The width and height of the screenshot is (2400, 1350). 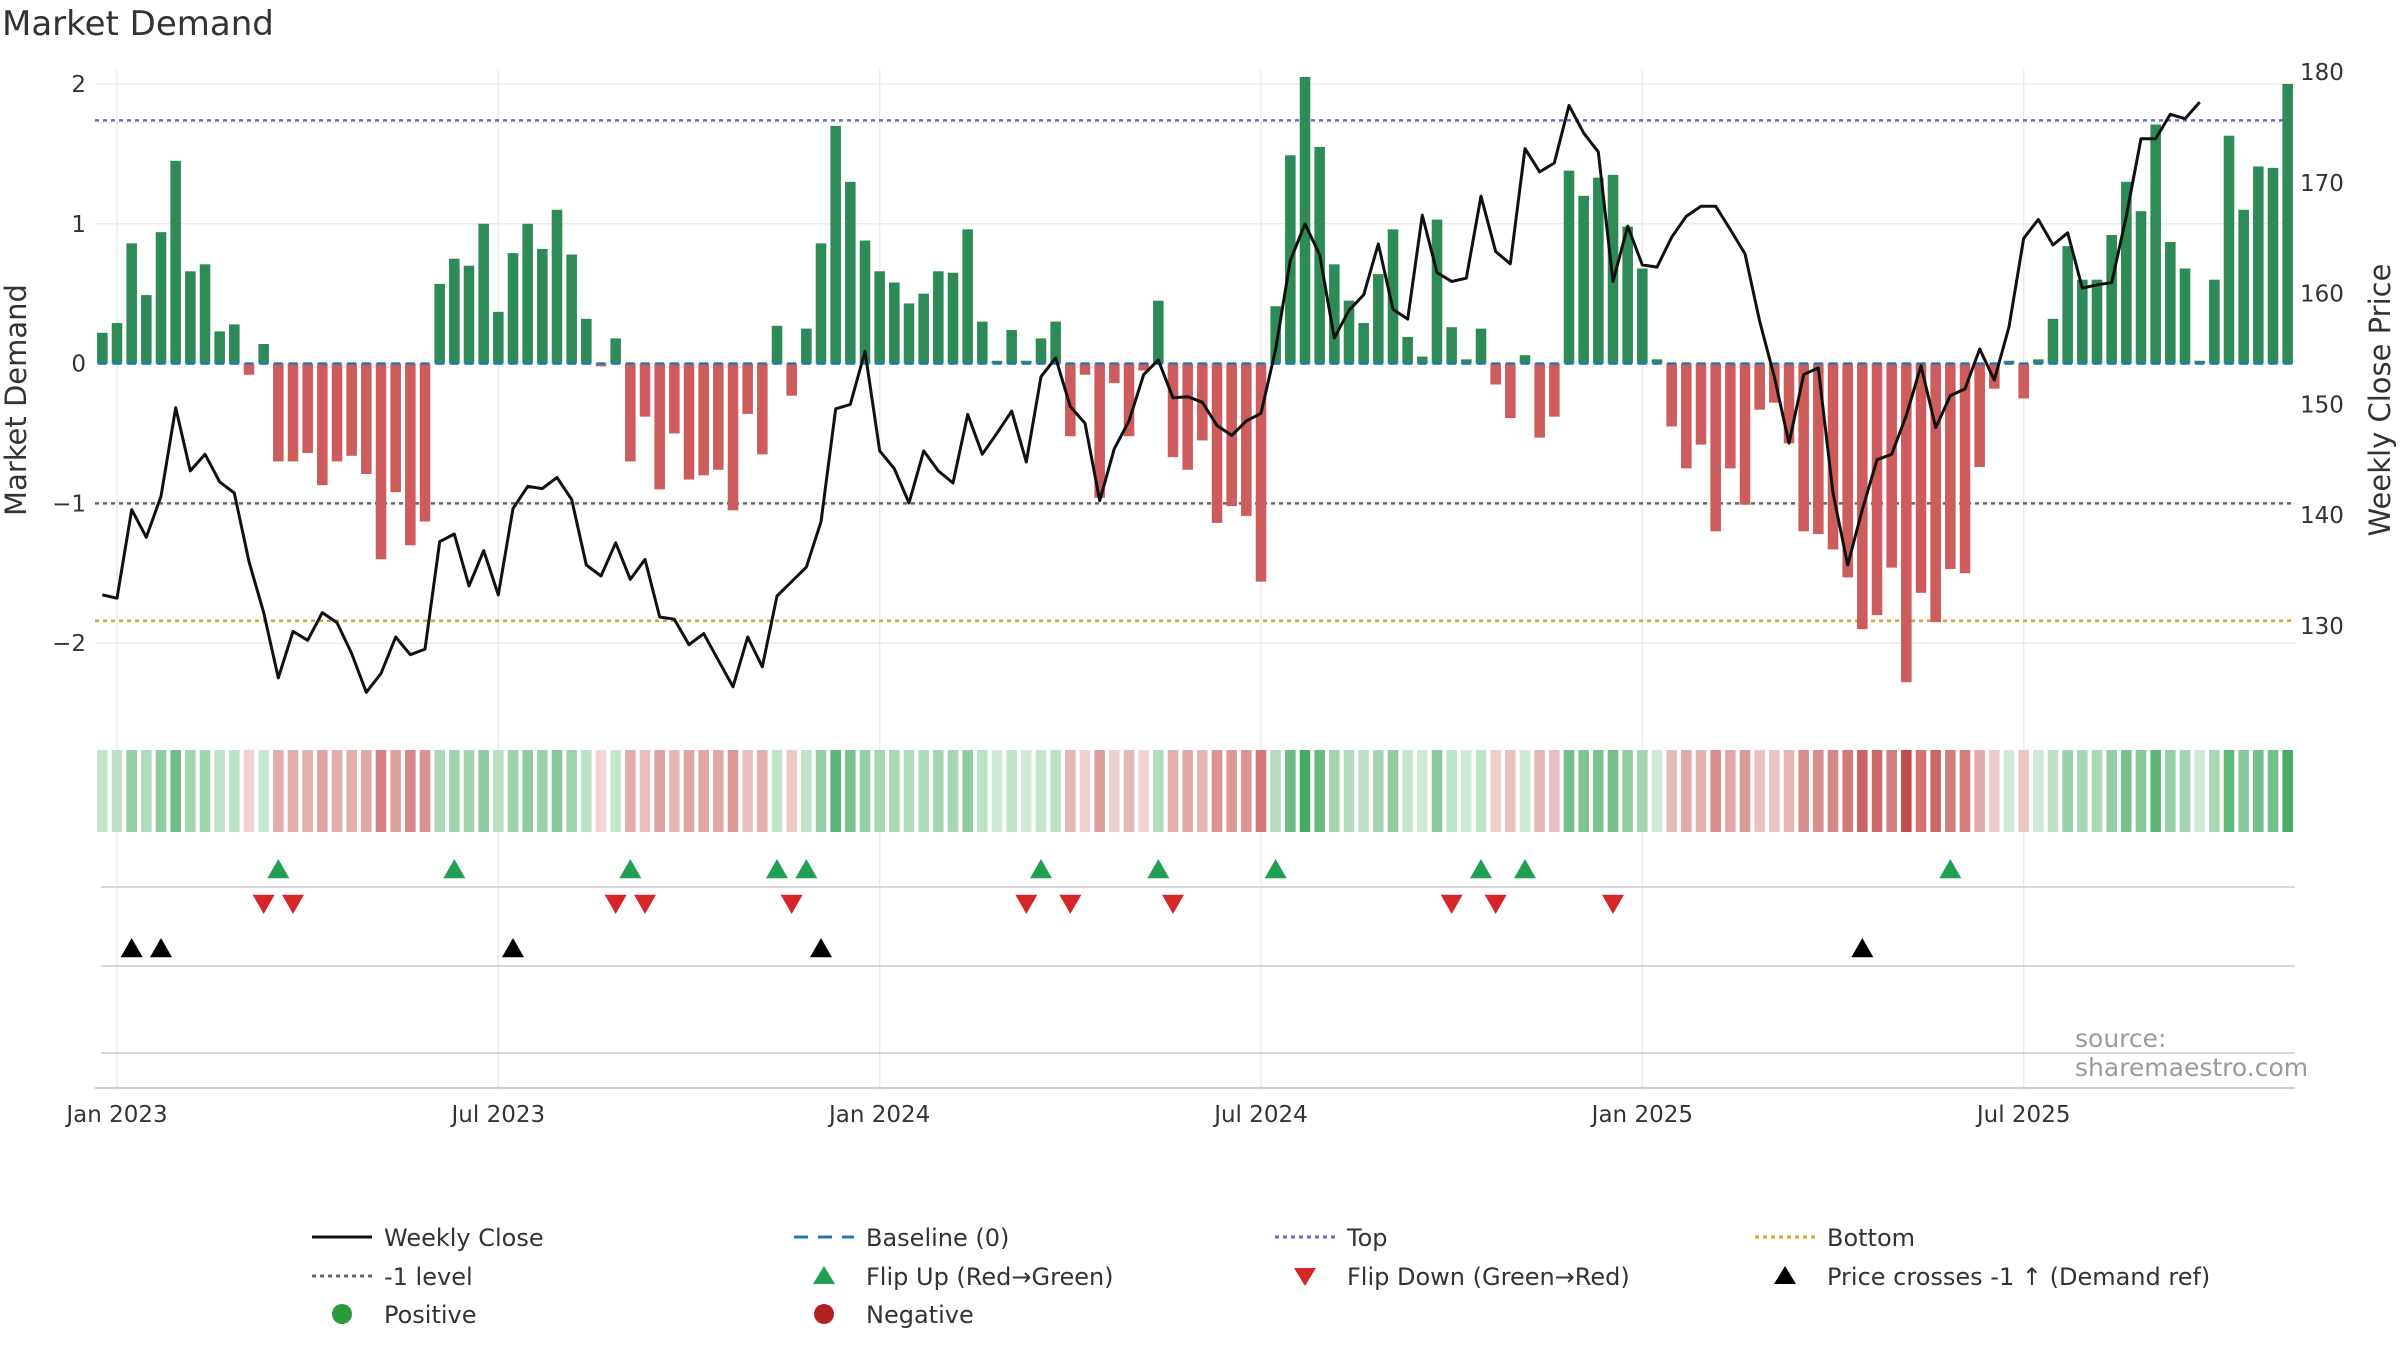 What do you see at coordinates (428, 1277) in the screenshot?
I see `legend-label: -1 level` at bounding box center [428, 1277].